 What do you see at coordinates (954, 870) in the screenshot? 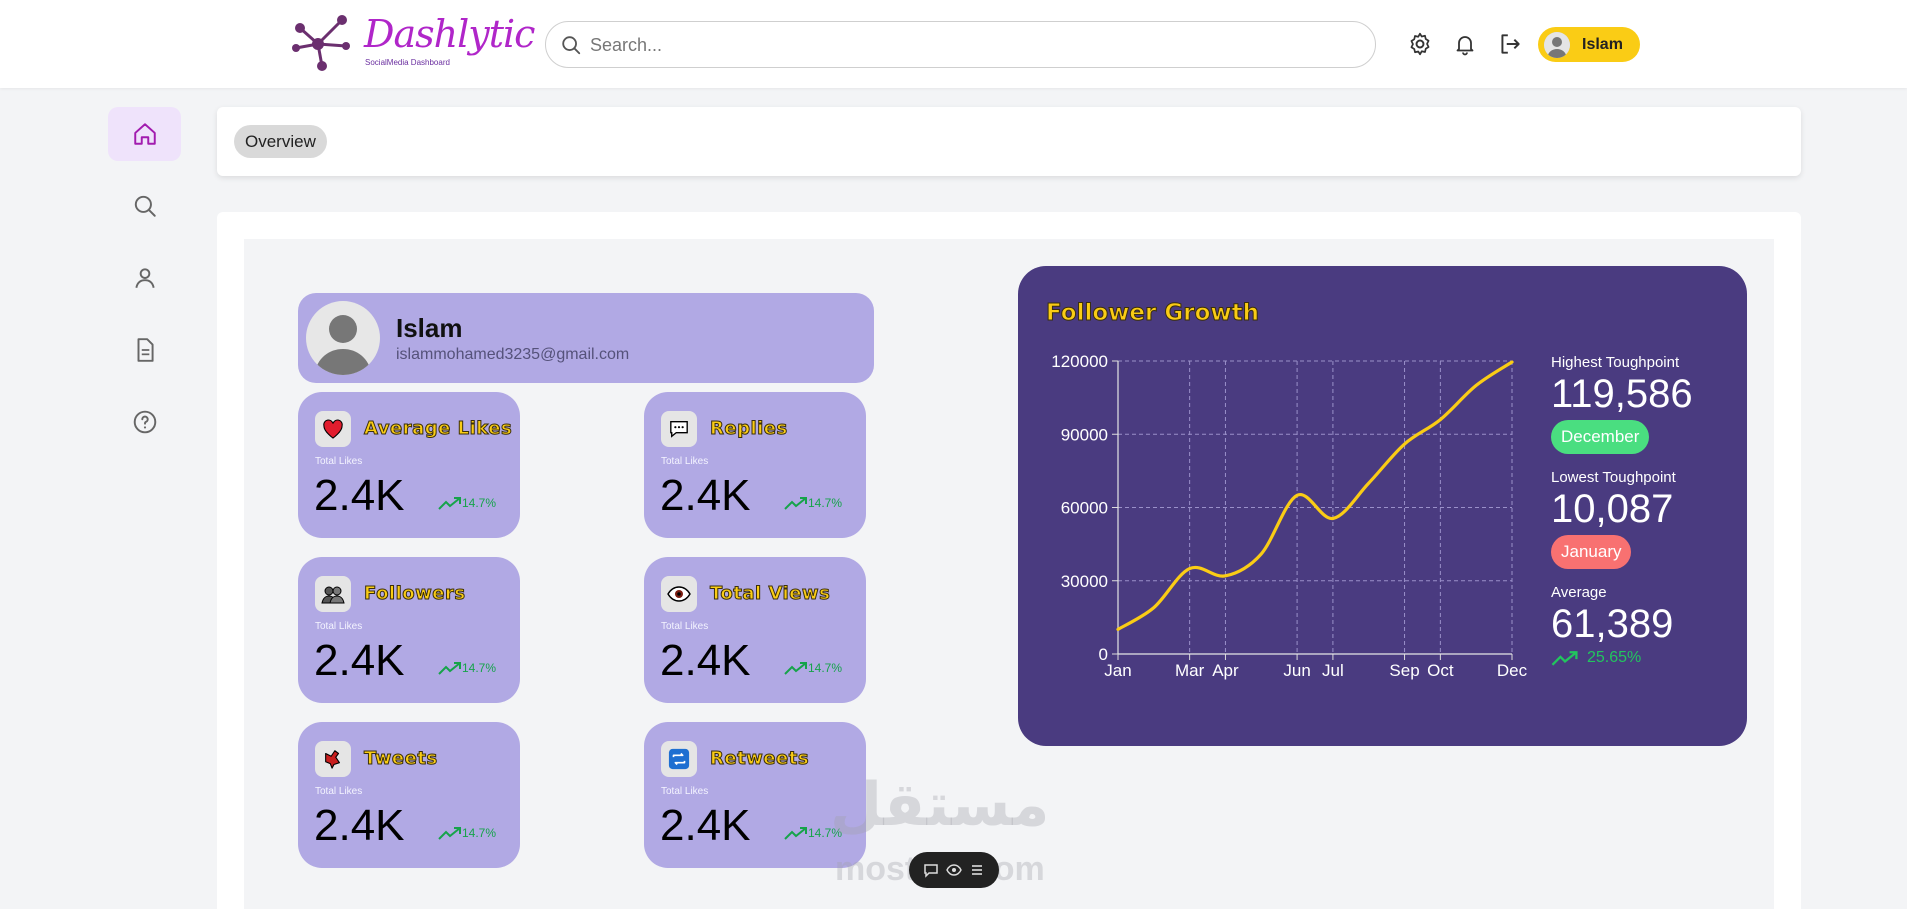
I see `floating-toolbar` at bounding box center [954, 870].